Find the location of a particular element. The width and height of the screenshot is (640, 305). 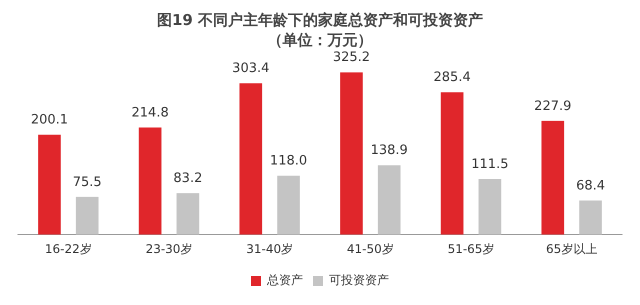

x-tick-label: 16-22岁 is located at coordinates (68, 249).